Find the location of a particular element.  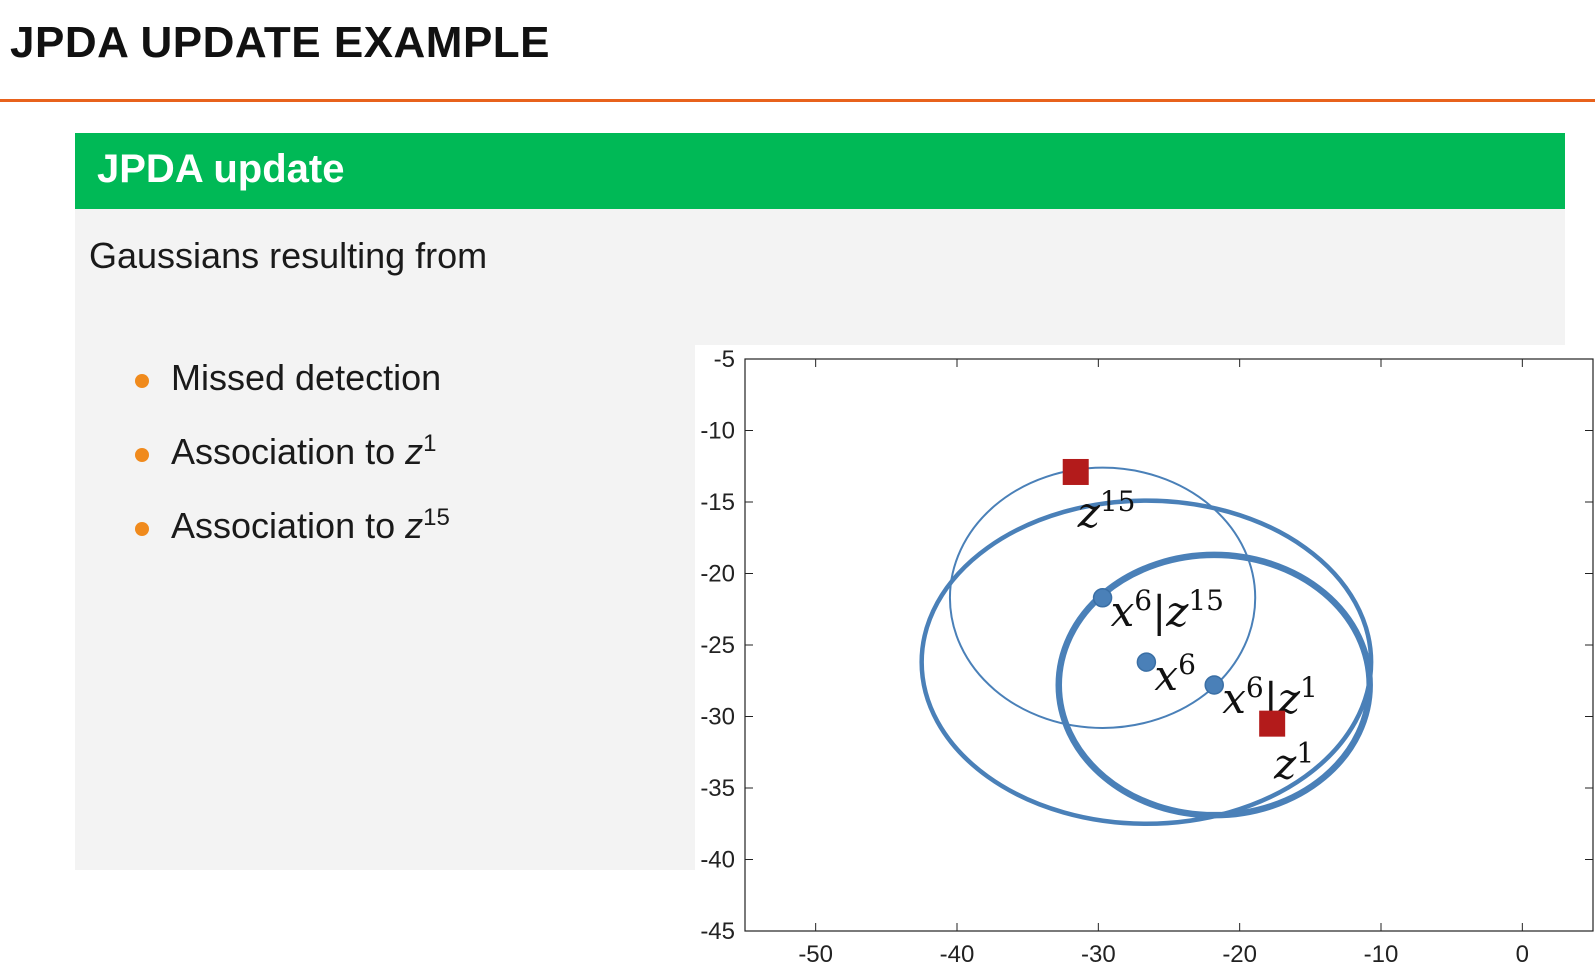

intro-text: Gaussians resulting from is located at coordinates (288, 255).